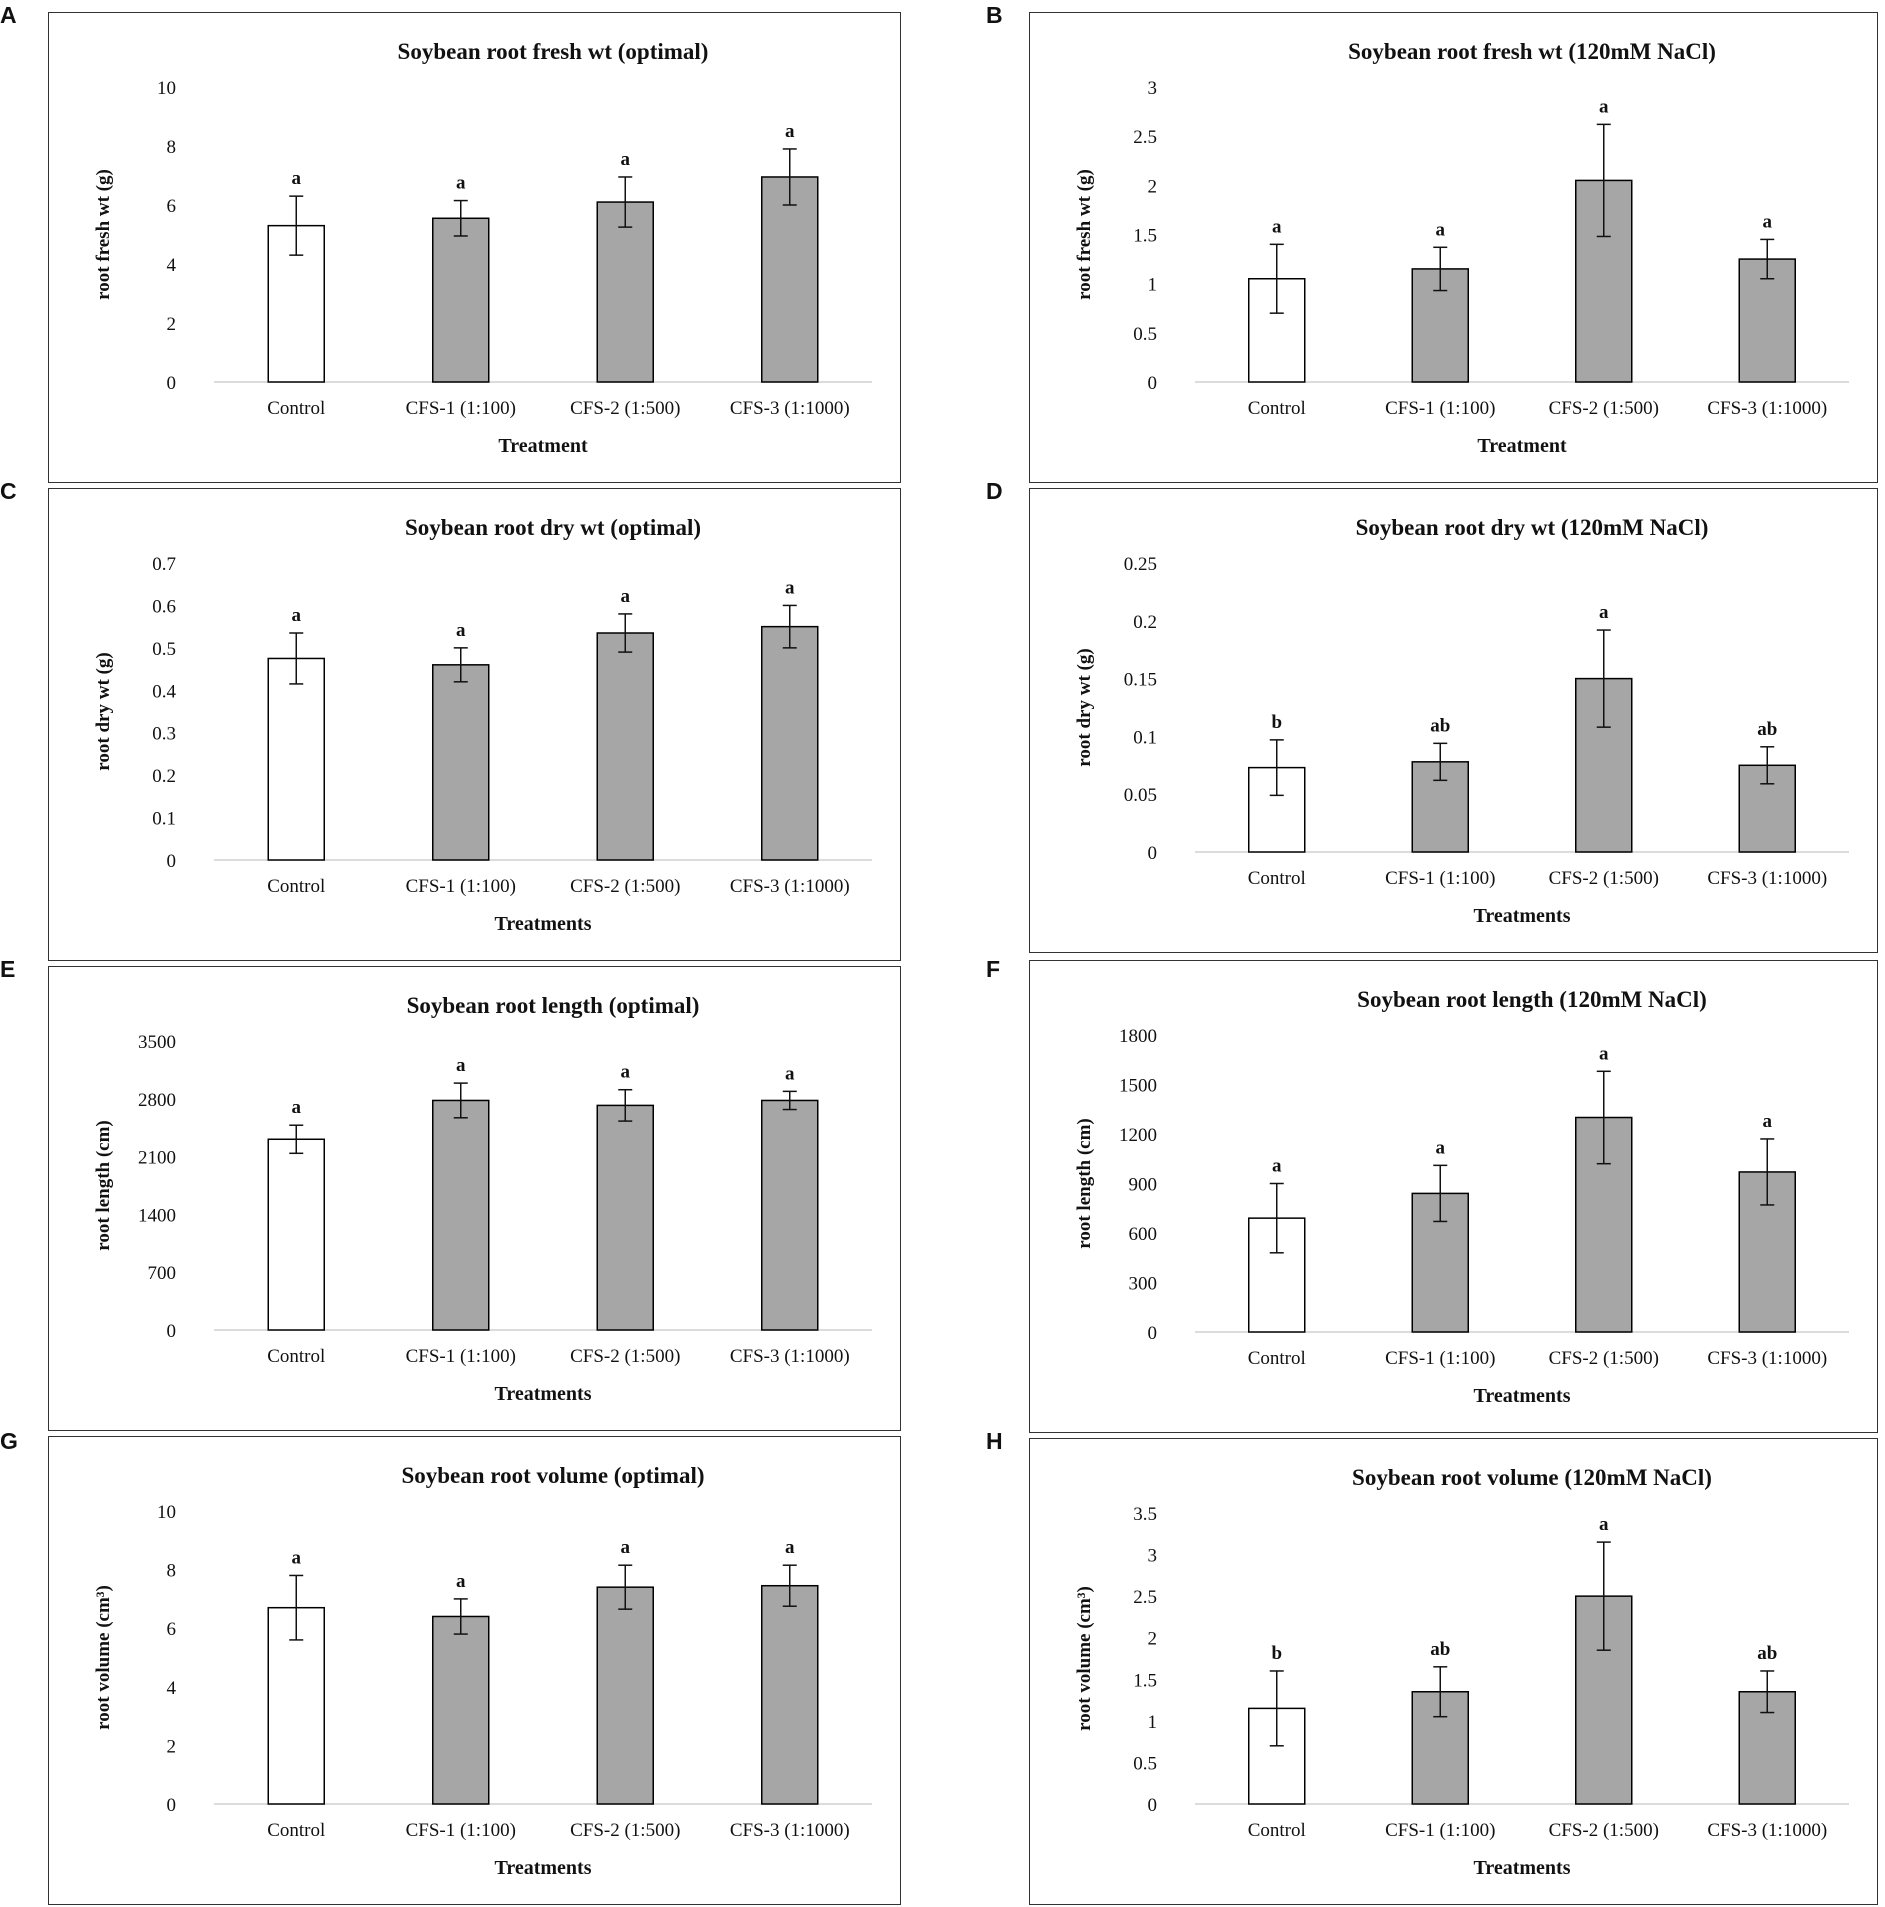 The height and width of the screenshot is (1907, 1885). Describe the element at coordinates (1521, 916) in the screenshot. I see `x-axis-label-d: Treatments` at that location.